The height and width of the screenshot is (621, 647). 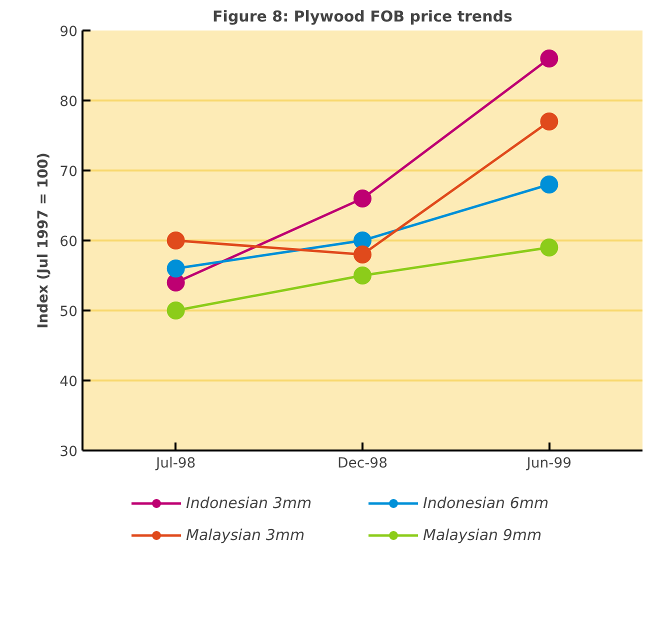 What do you see at coordinates (486, 503) in the screenshot?
I see `legend-label: Indonesian 6mm` at bounding box center [486, 503].